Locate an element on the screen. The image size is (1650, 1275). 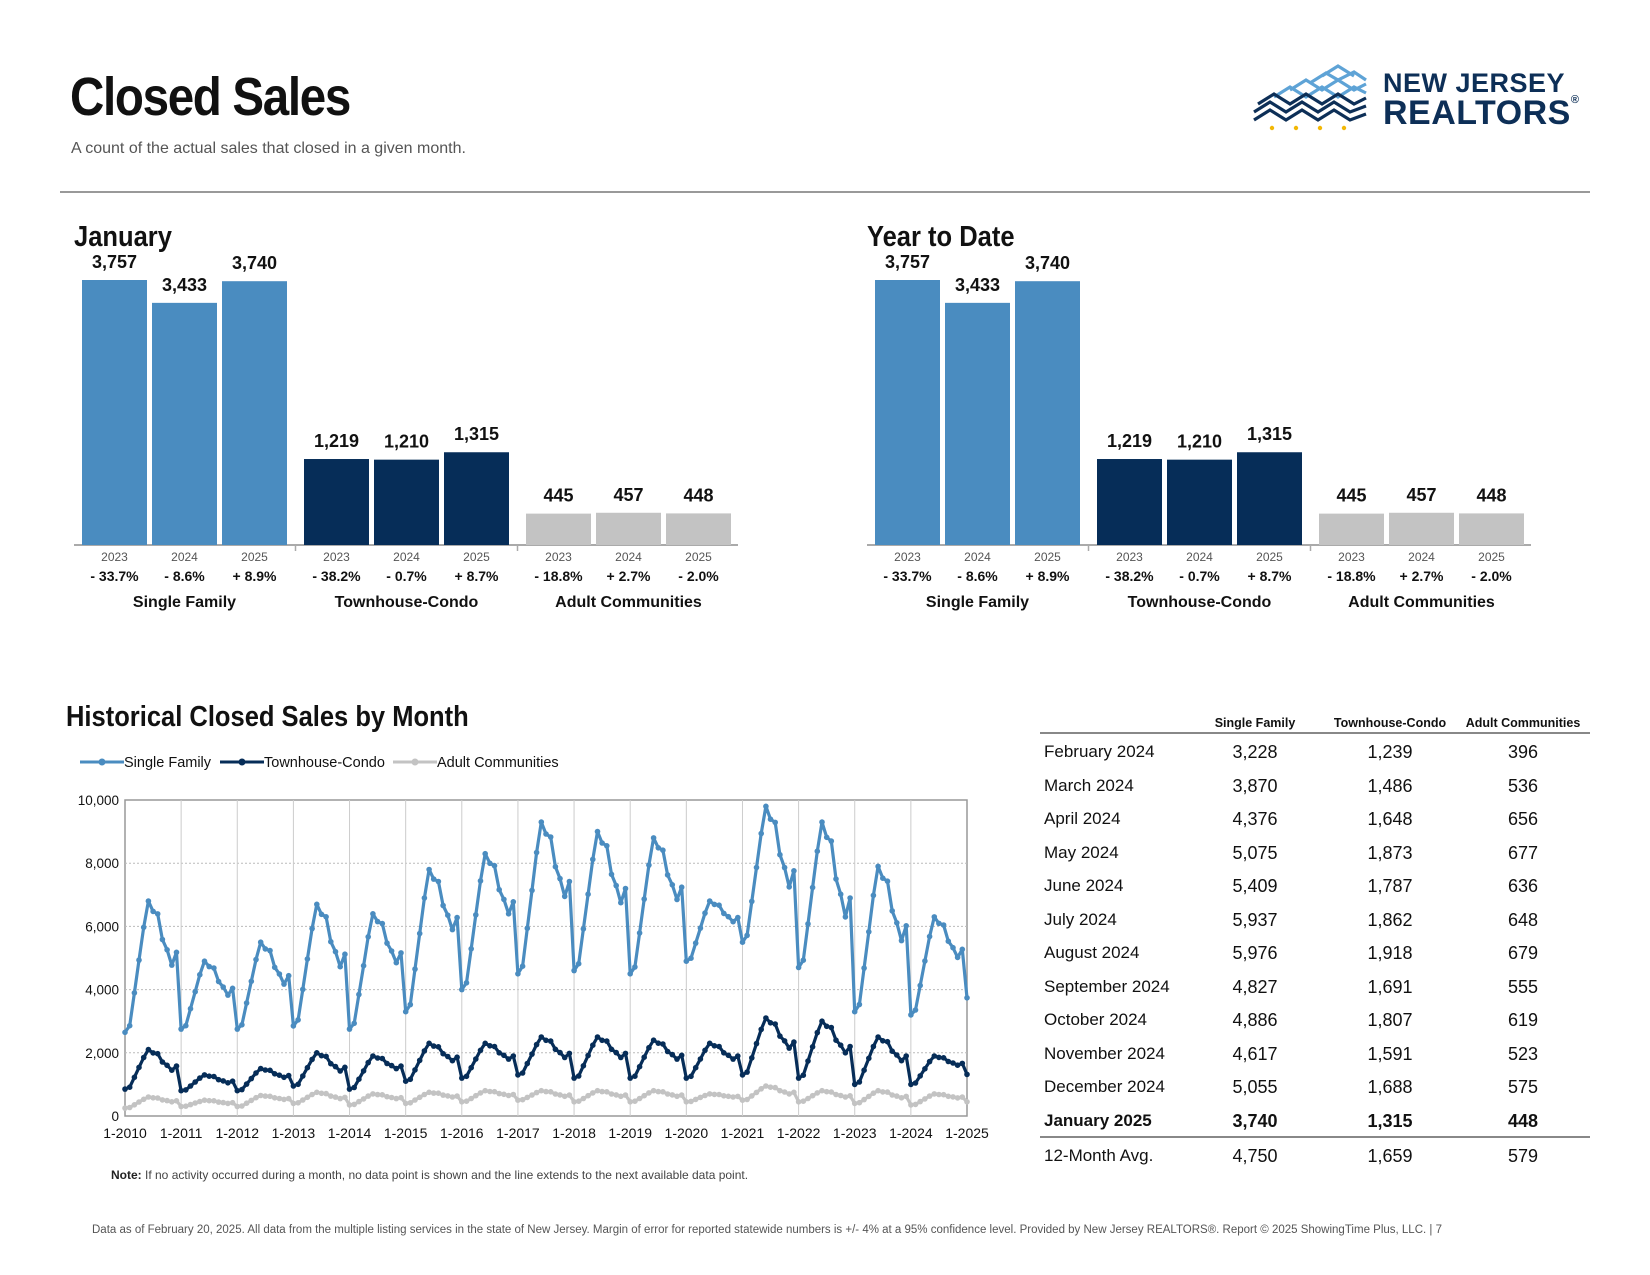
legend-marker is located at coordinates (102, 762).